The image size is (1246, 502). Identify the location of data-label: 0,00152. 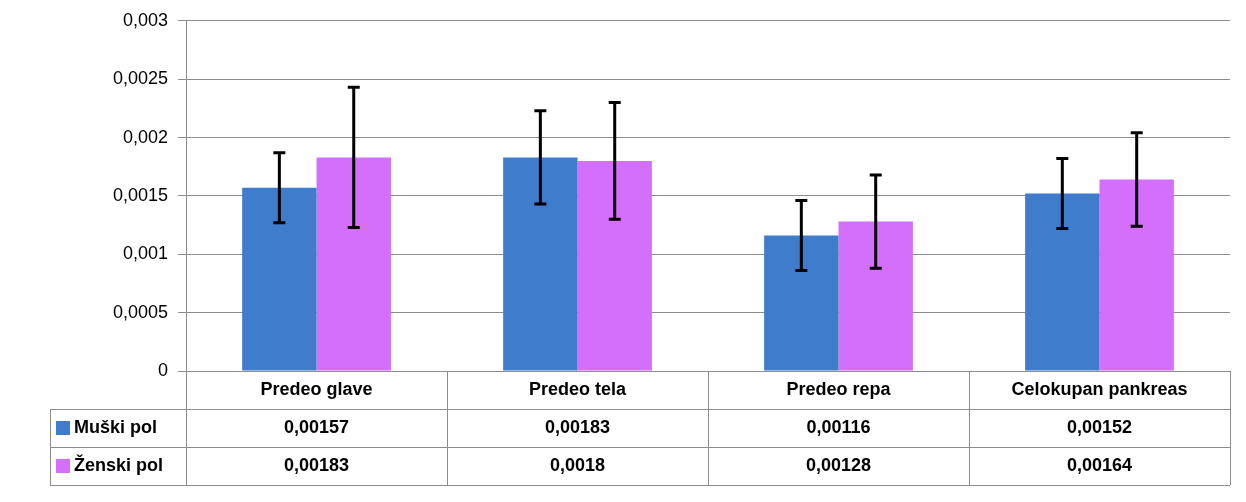
(1099, 426).